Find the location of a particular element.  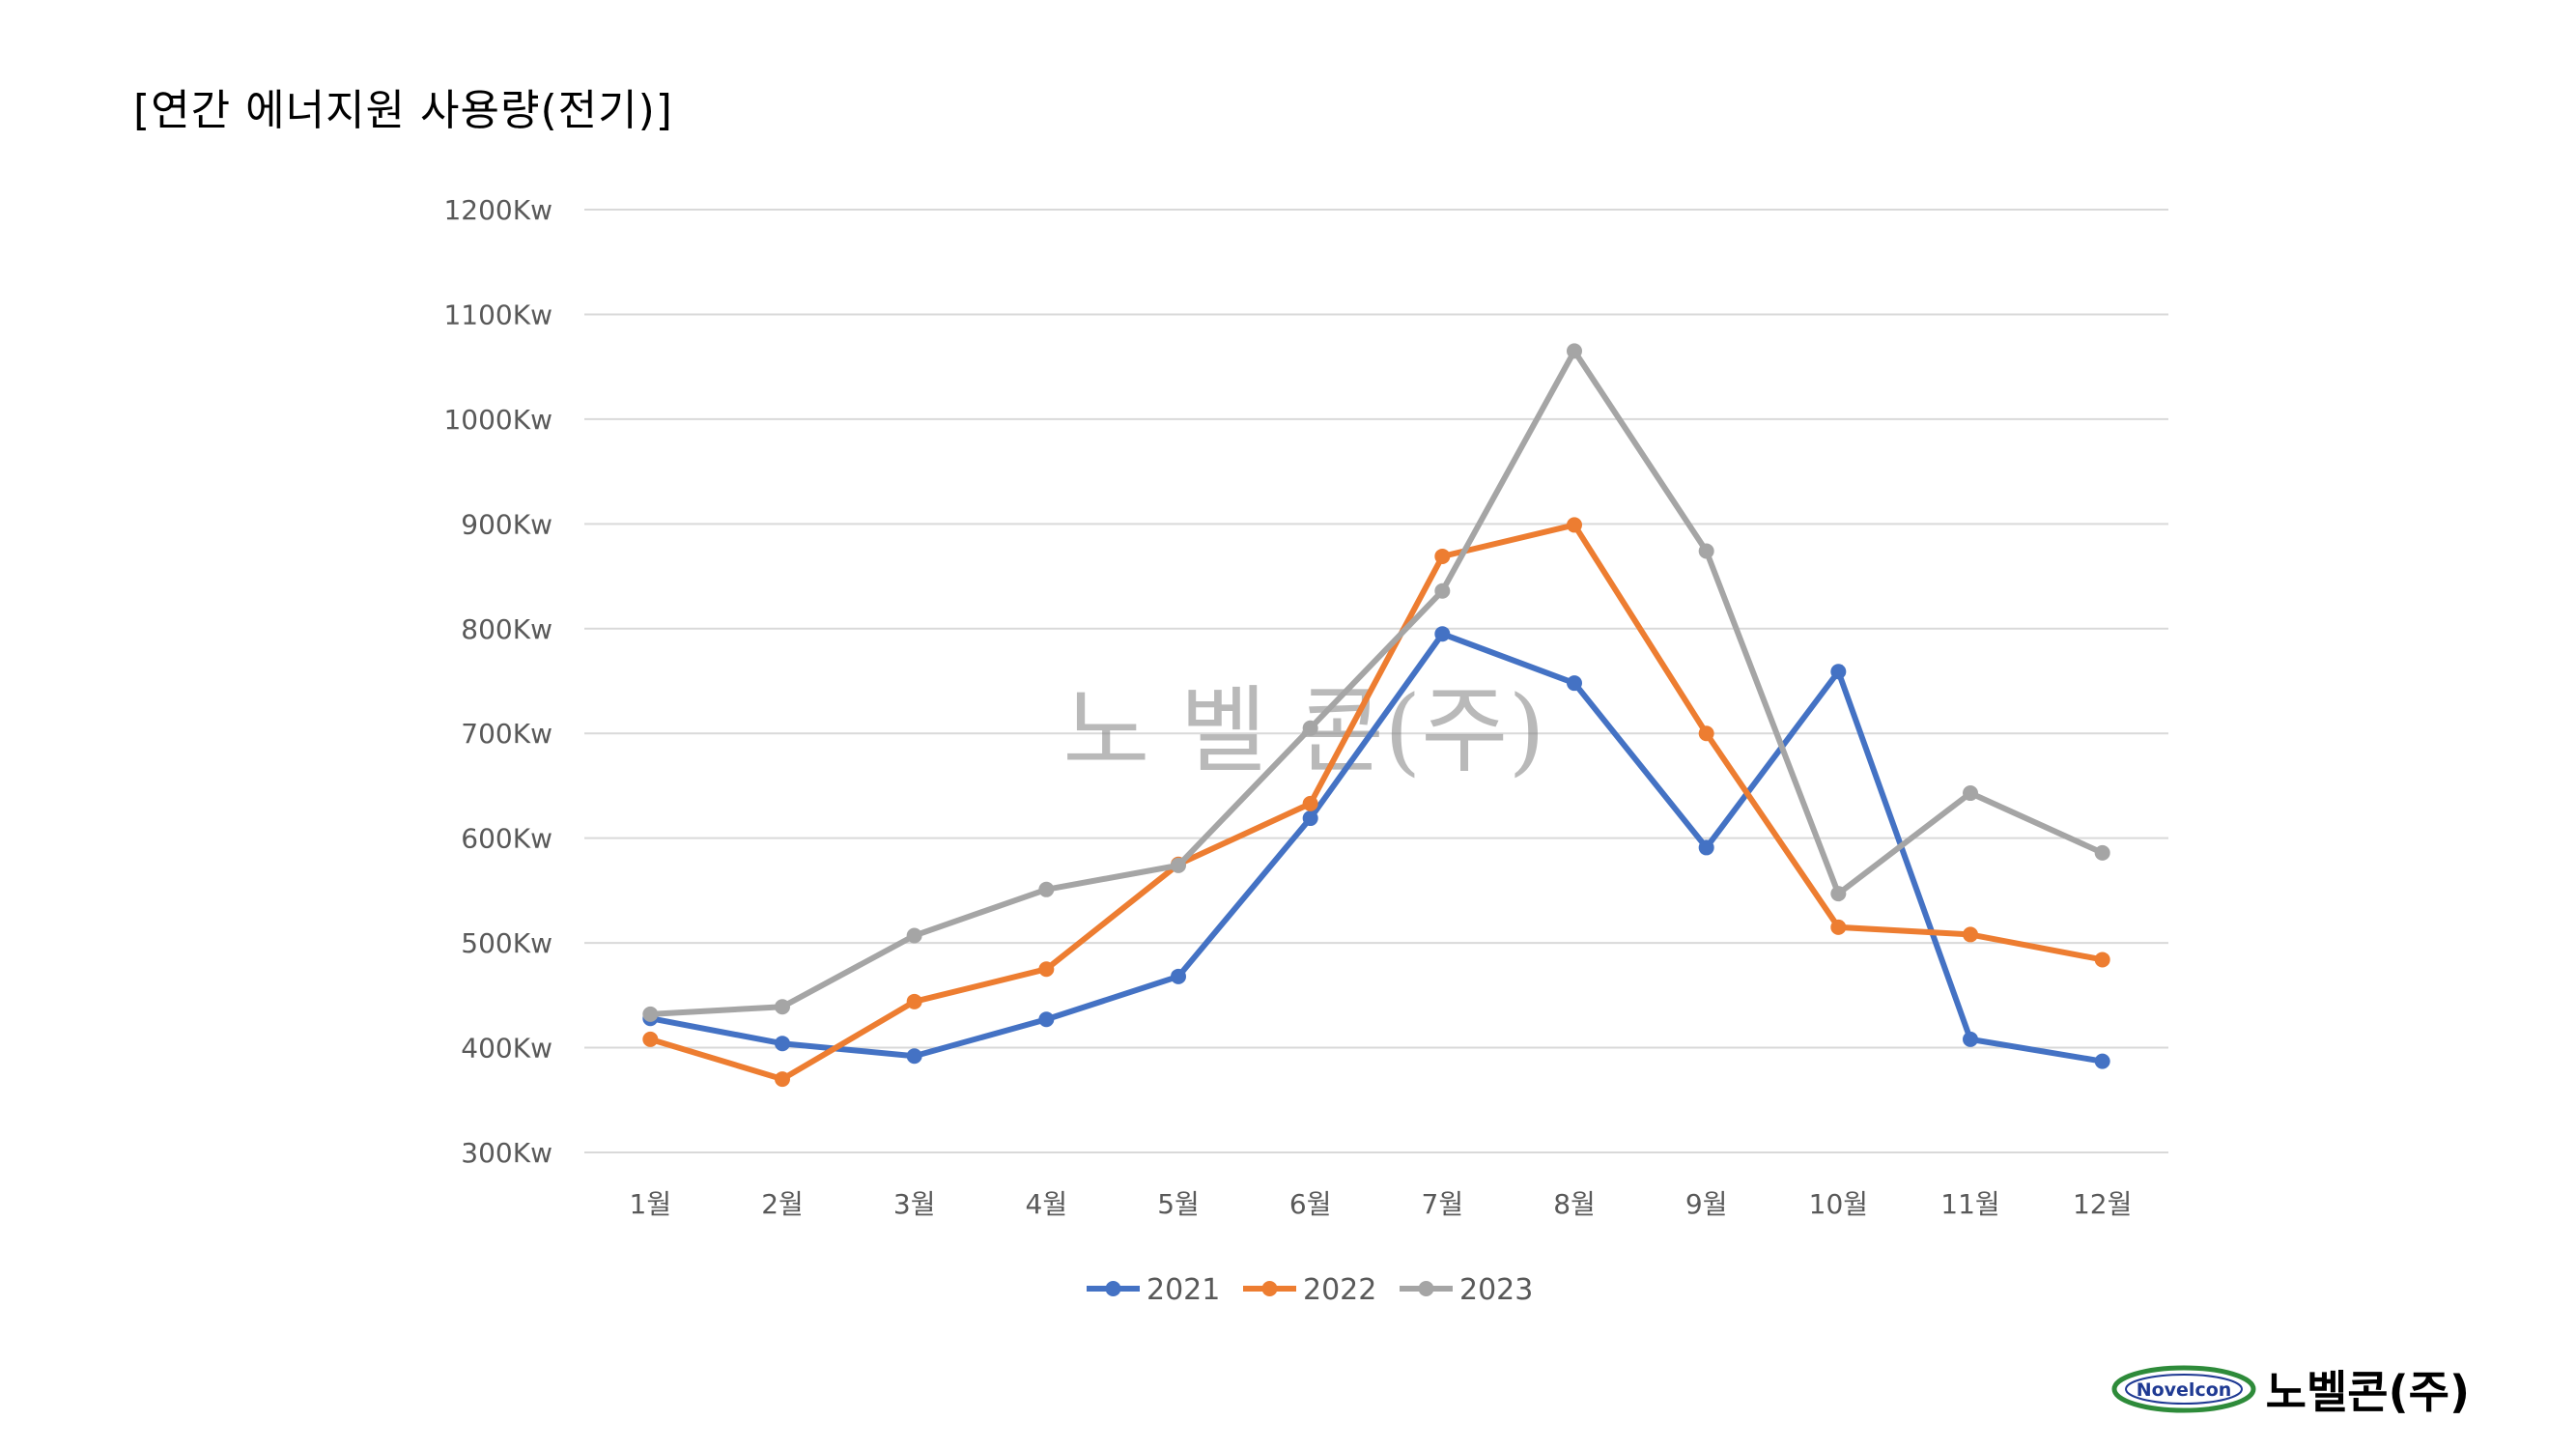

y-tick-label: 300Kw is located at coordinates (506, 1153).